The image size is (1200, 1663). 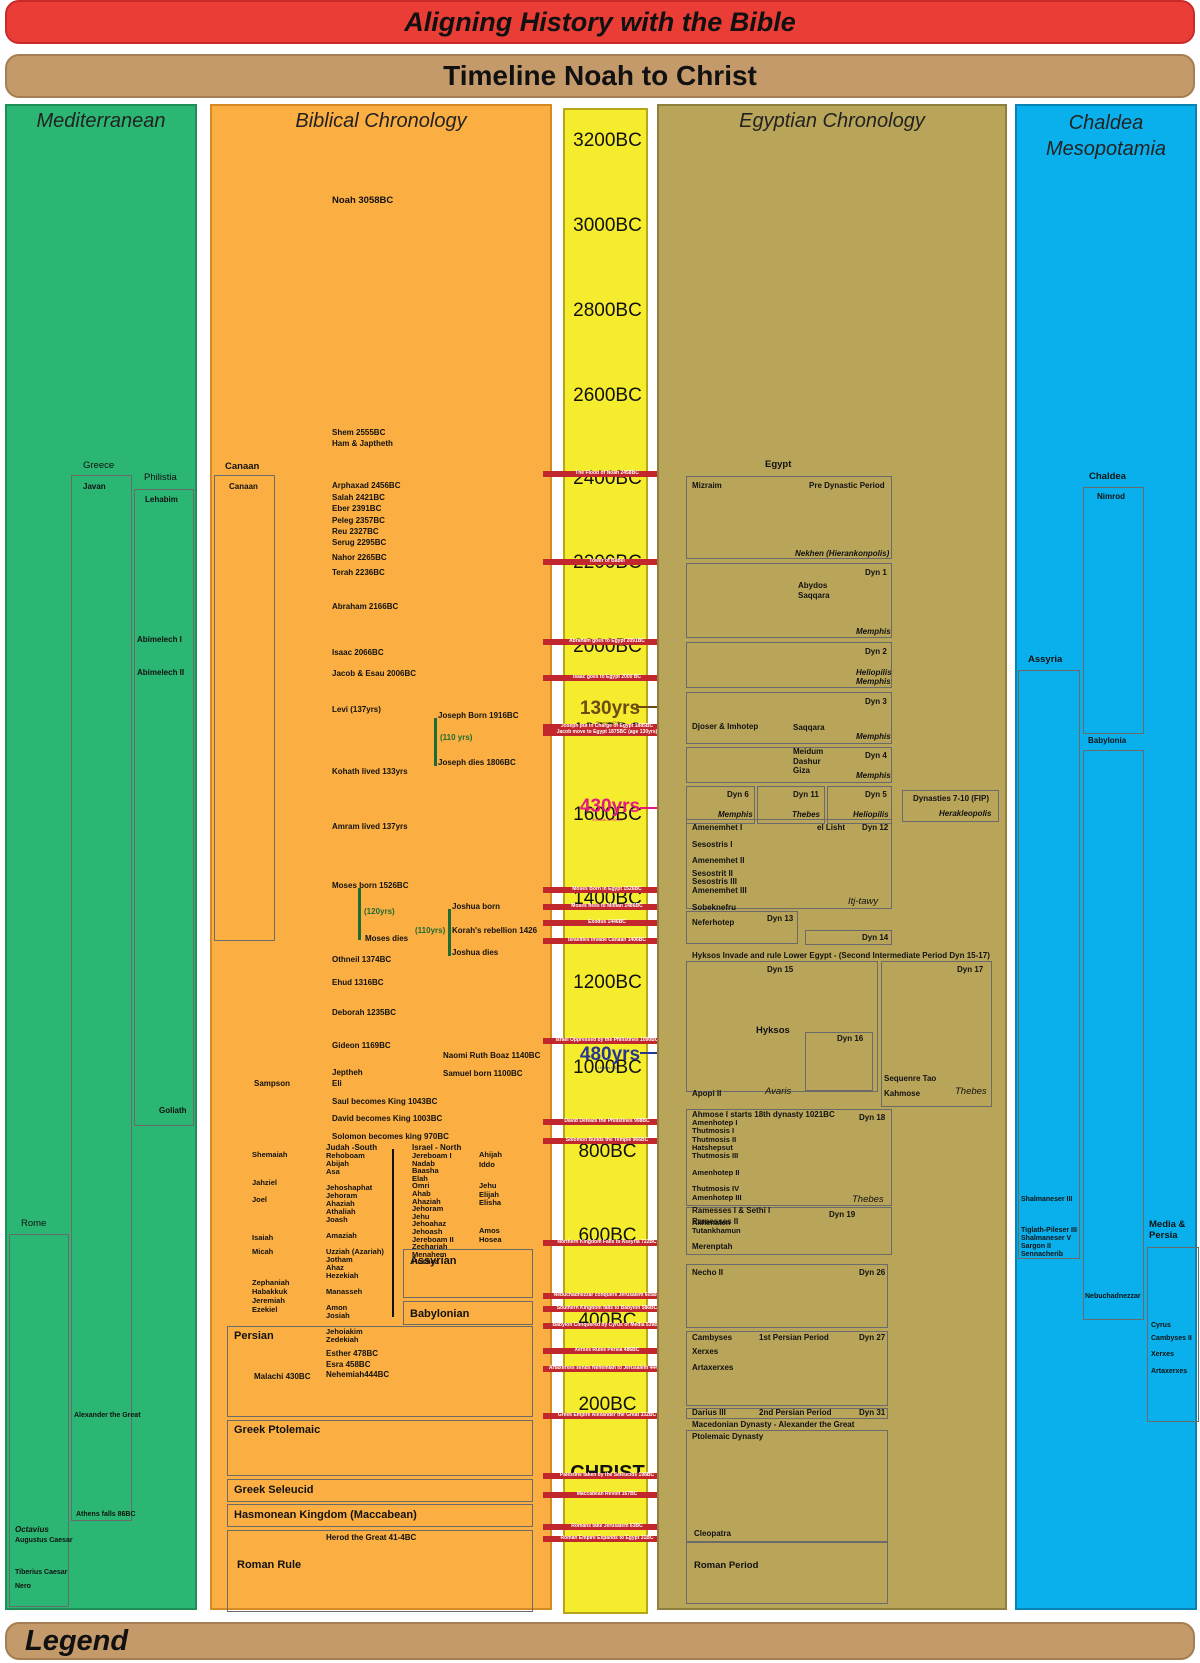 What do you see at coordinates (763, 1114) in the screenshot?
I see `ahmose-label: Ahmose I starts 18th dynasty 1021BC` at bounding box center [763, 1114].